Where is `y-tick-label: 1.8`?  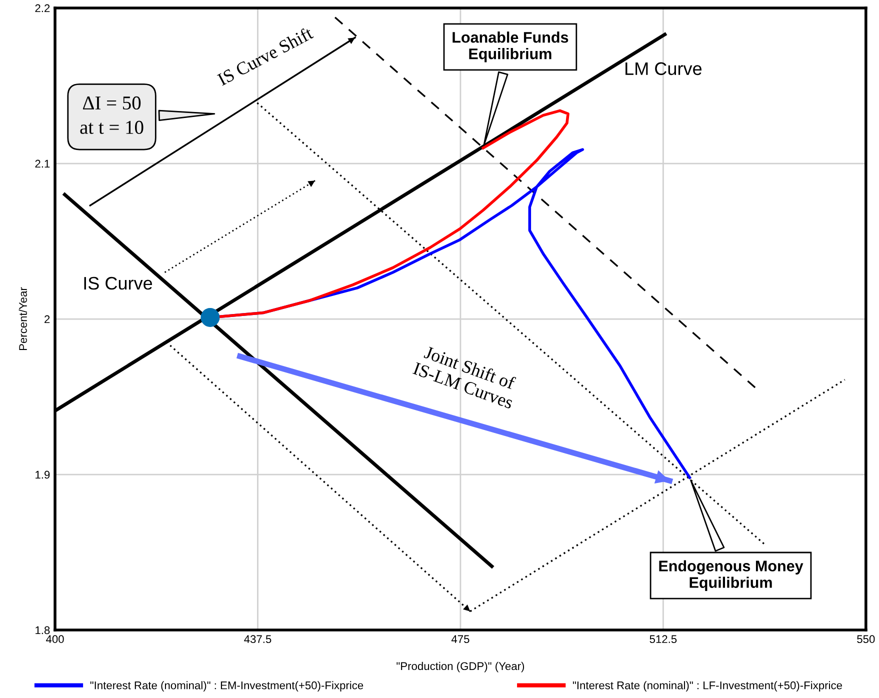 y-tick-label: 1.8 is located at coordinates (43, 630).